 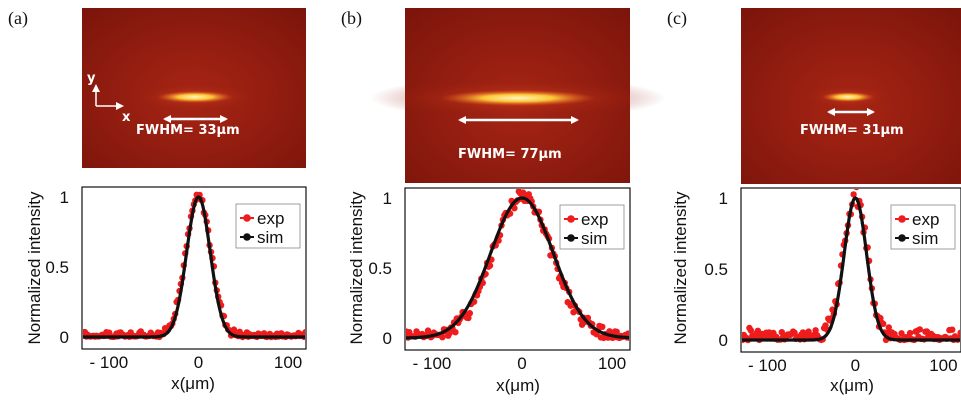 What do you see at coordinates (518, 95) in the screenshot?
I see `beam-image: FWHM= 77μm` at bounding box center [518, 95].